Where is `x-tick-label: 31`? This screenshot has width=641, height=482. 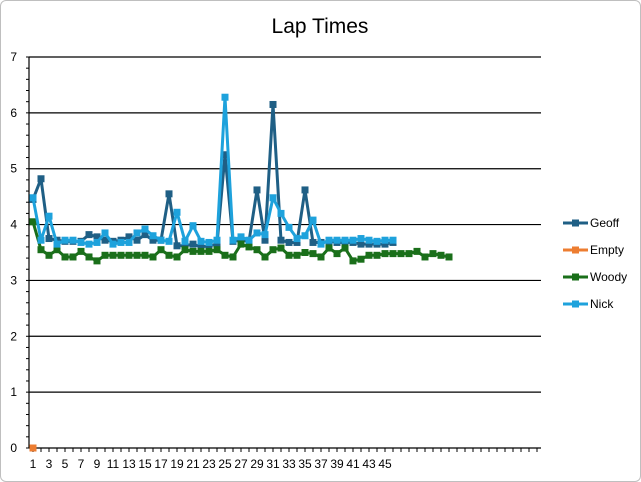
x-tick-label: 31 is located at coordinates (273, 464).